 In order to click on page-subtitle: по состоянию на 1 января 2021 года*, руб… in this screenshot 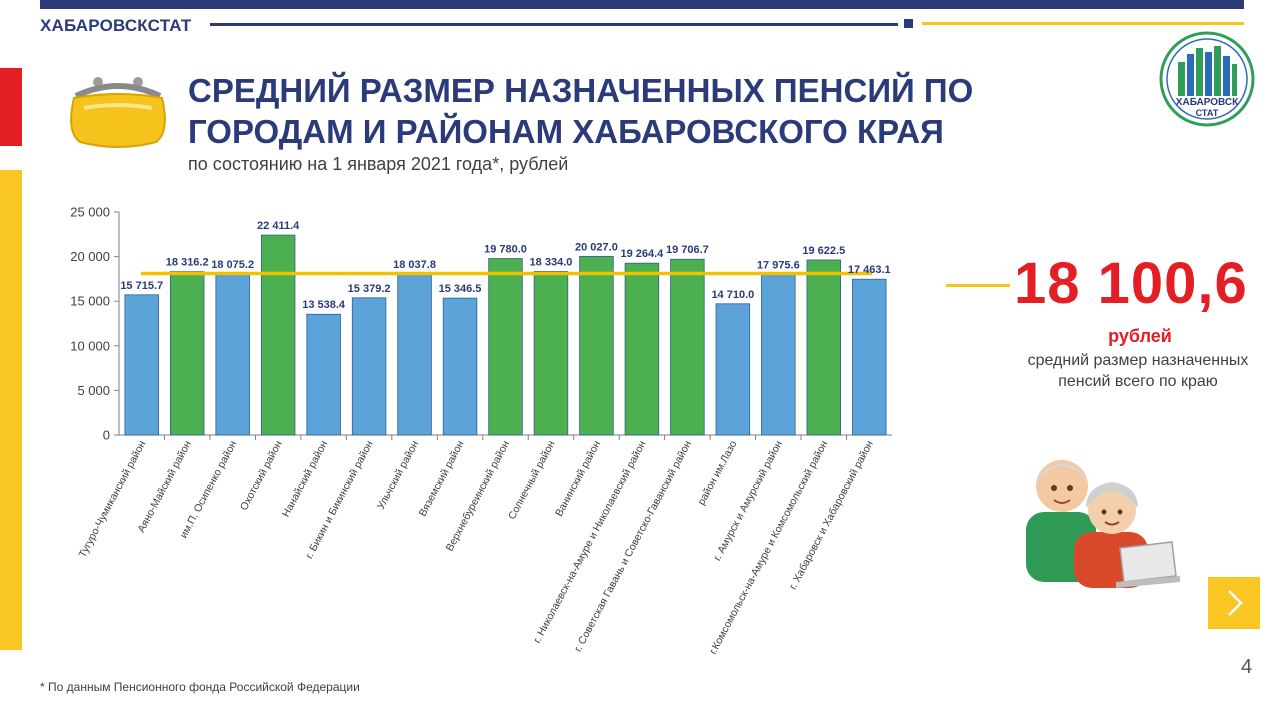, I will do `click(378, 164)`.